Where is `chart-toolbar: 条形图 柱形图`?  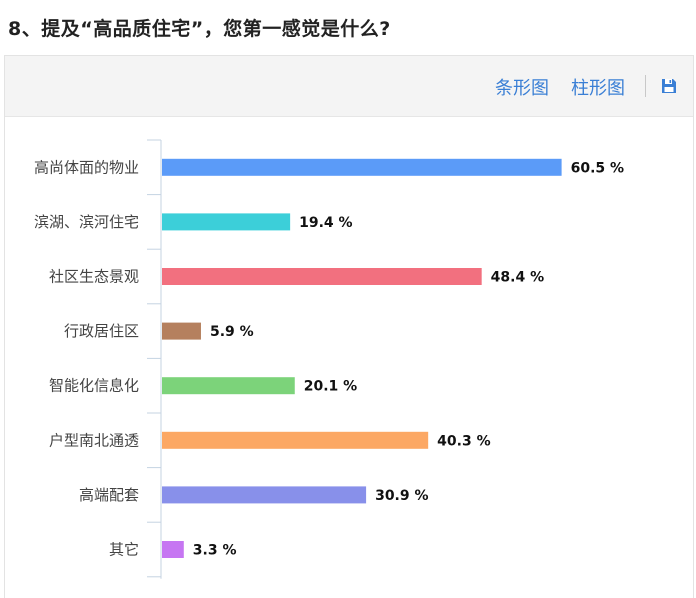 chart-toolbar: 条形图 柱形图 is located at coordinates (349, 86).